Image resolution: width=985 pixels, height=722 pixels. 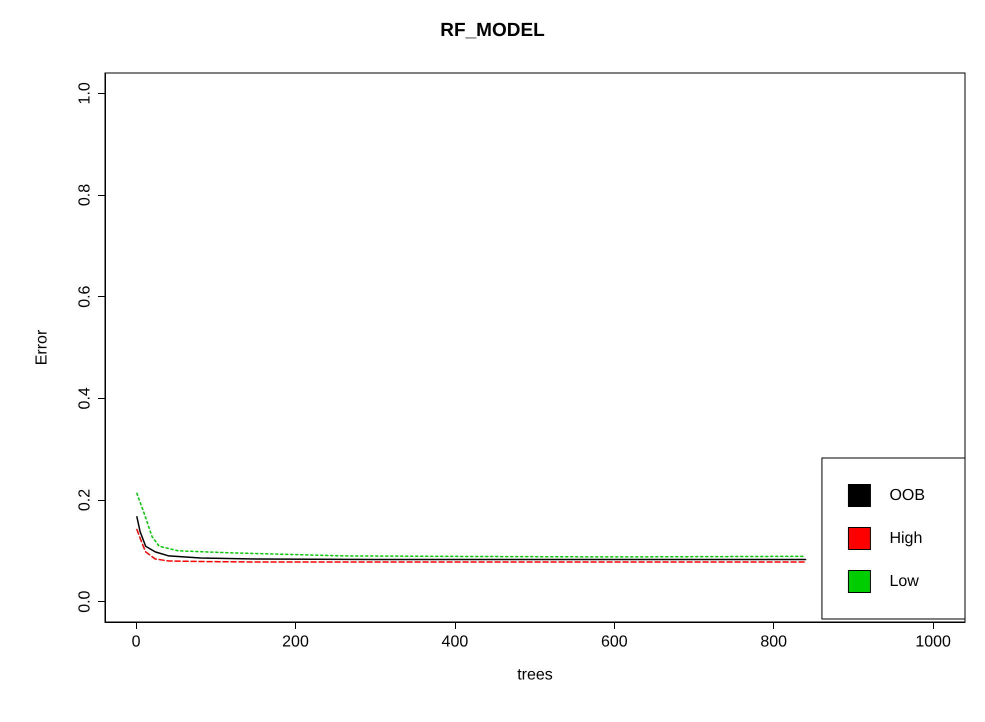 What do you see at coordinates (85, 195) in the screenshot?
I see `y-tick-label: 0.8` at bounding box center [85, 195].